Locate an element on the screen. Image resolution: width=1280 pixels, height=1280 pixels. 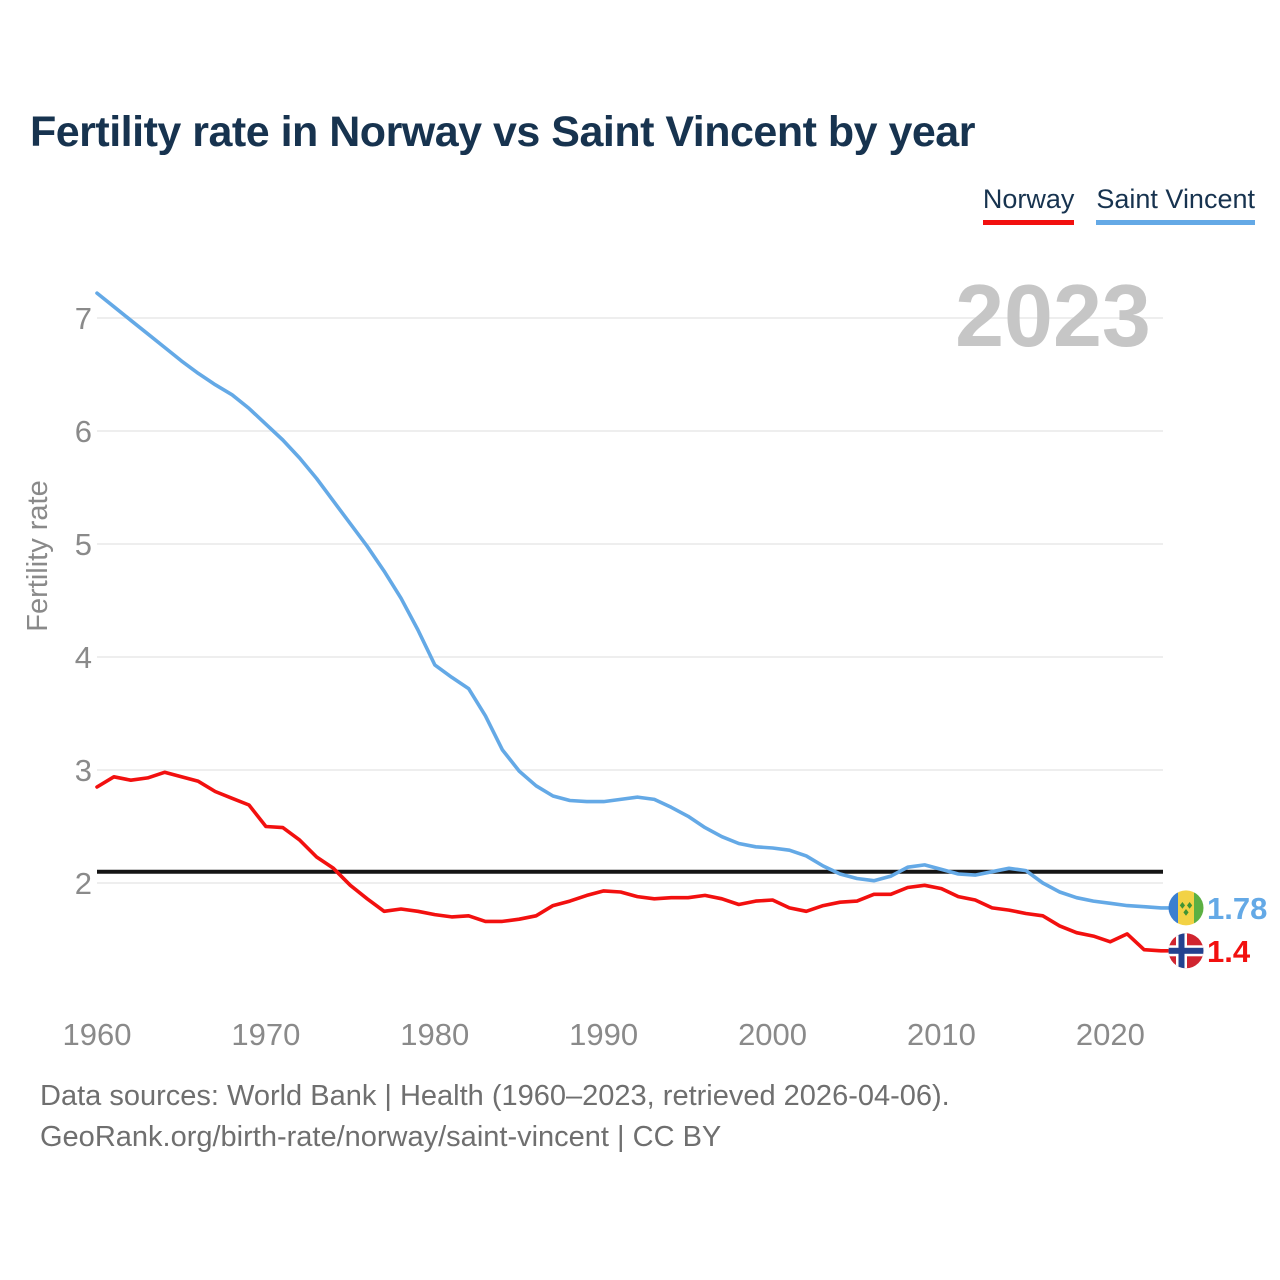
chart-legend: Norway Saint Vincent is located at coordinates (1118, 204).